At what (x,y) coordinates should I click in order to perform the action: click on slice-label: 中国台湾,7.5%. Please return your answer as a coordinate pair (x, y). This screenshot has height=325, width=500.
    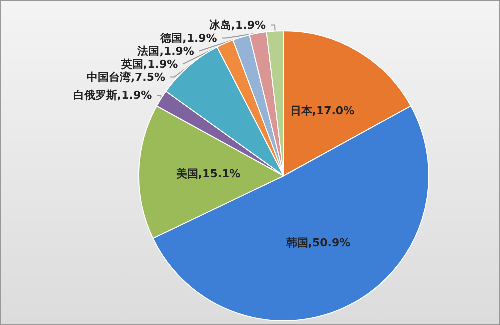
    Looking at the image, I should click on (126, 77).